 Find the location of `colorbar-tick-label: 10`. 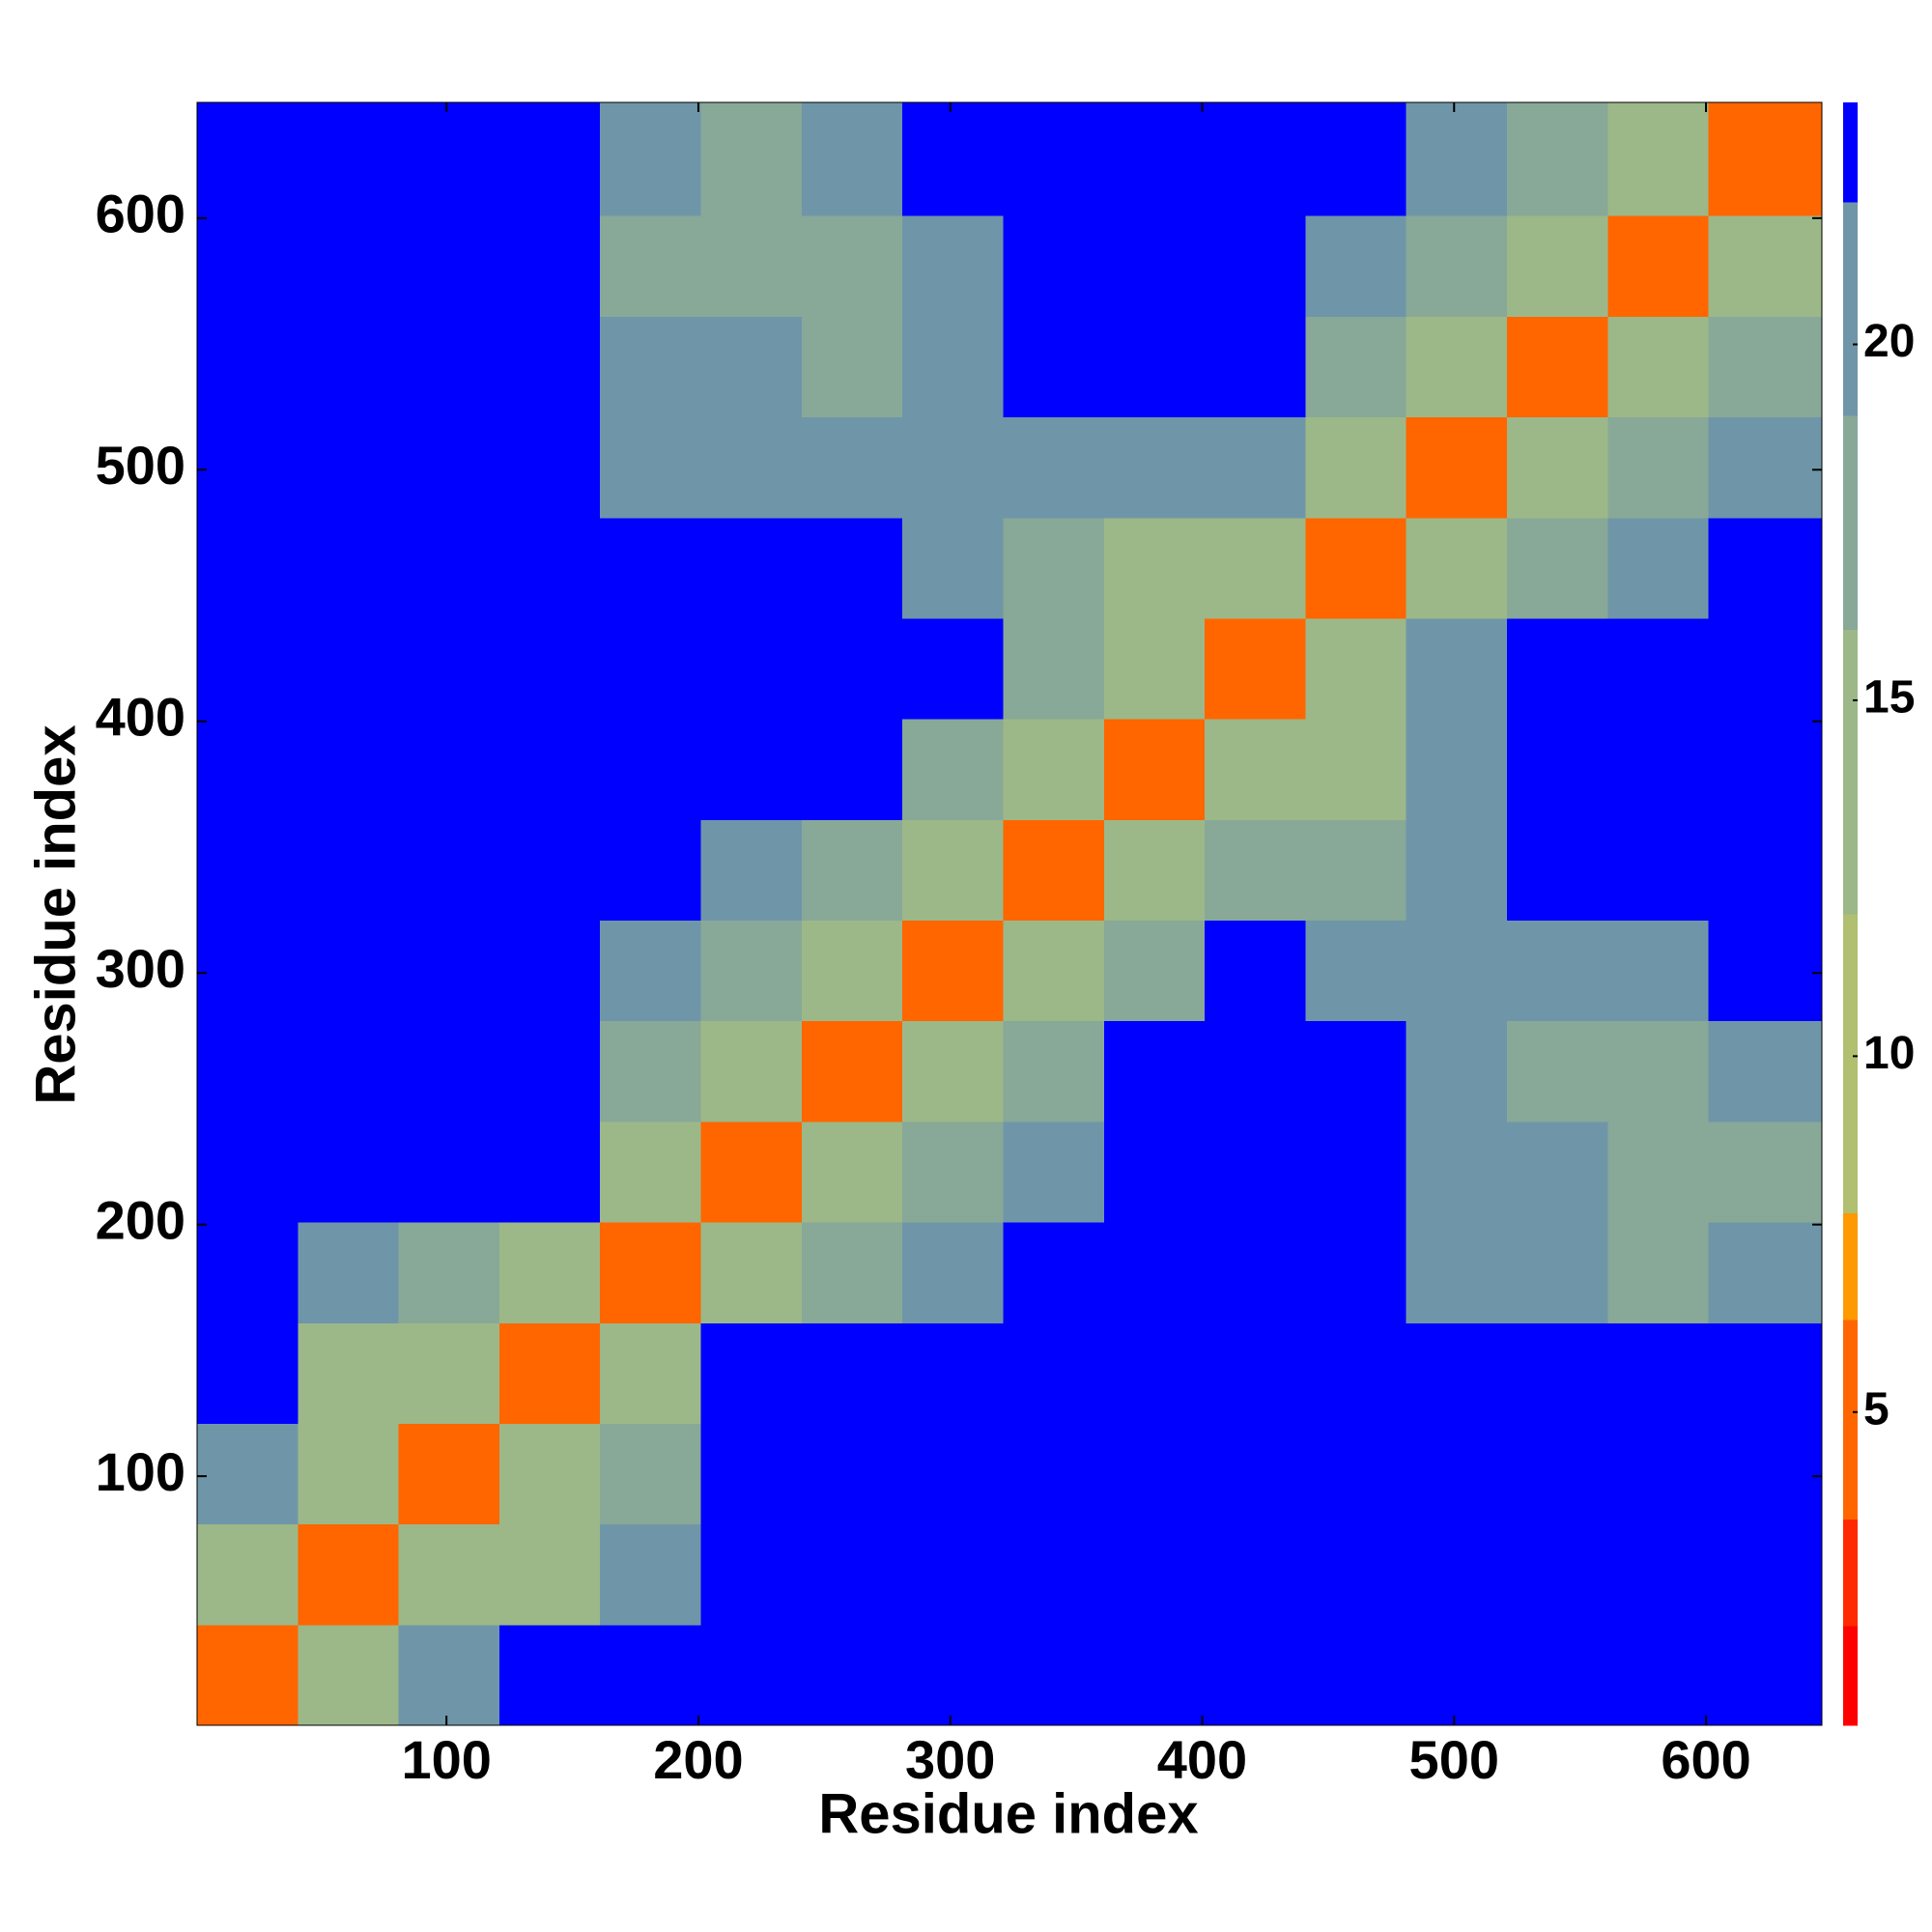

colorbar-tick-label: 10 is located at coordinates (1889, 1053).